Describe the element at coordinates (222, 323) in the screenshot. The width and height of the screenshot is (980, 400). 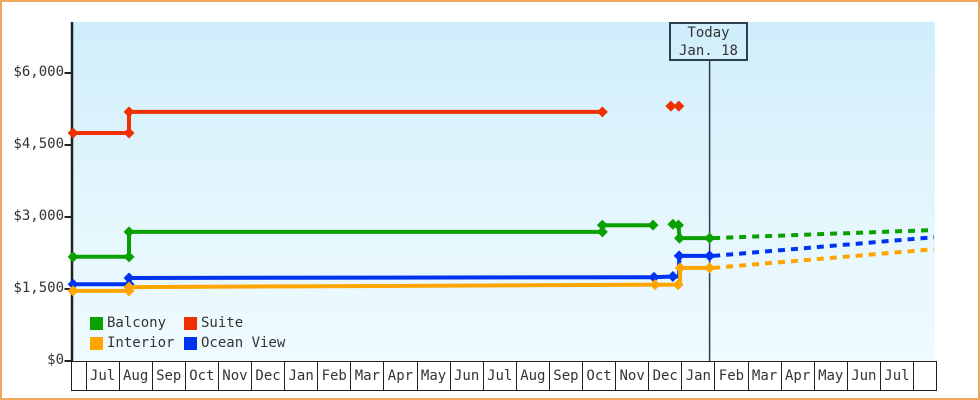
I see `legend-label: Suite` at that location.